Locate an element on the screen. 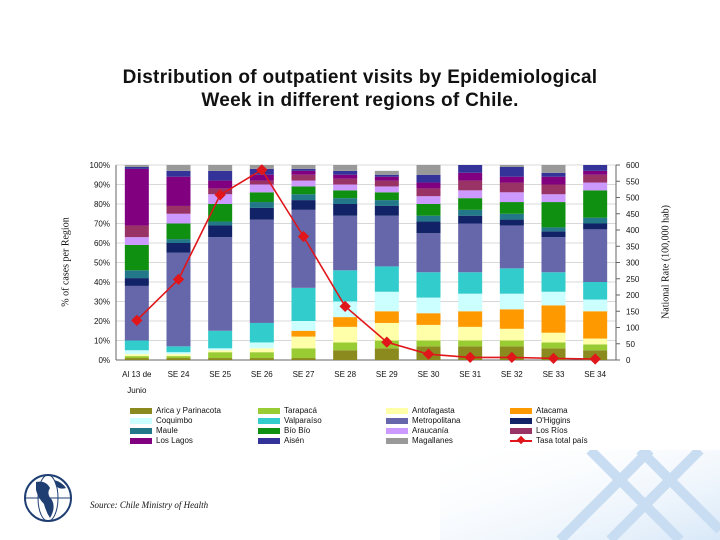  y2-tick-label: 0 is located at coordinates (628, 360).